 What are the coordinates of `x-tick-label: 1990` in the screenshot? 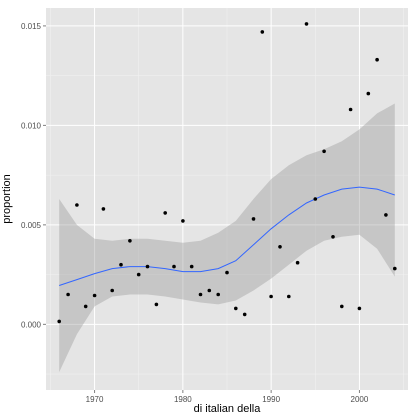 It's located at (271, 399).